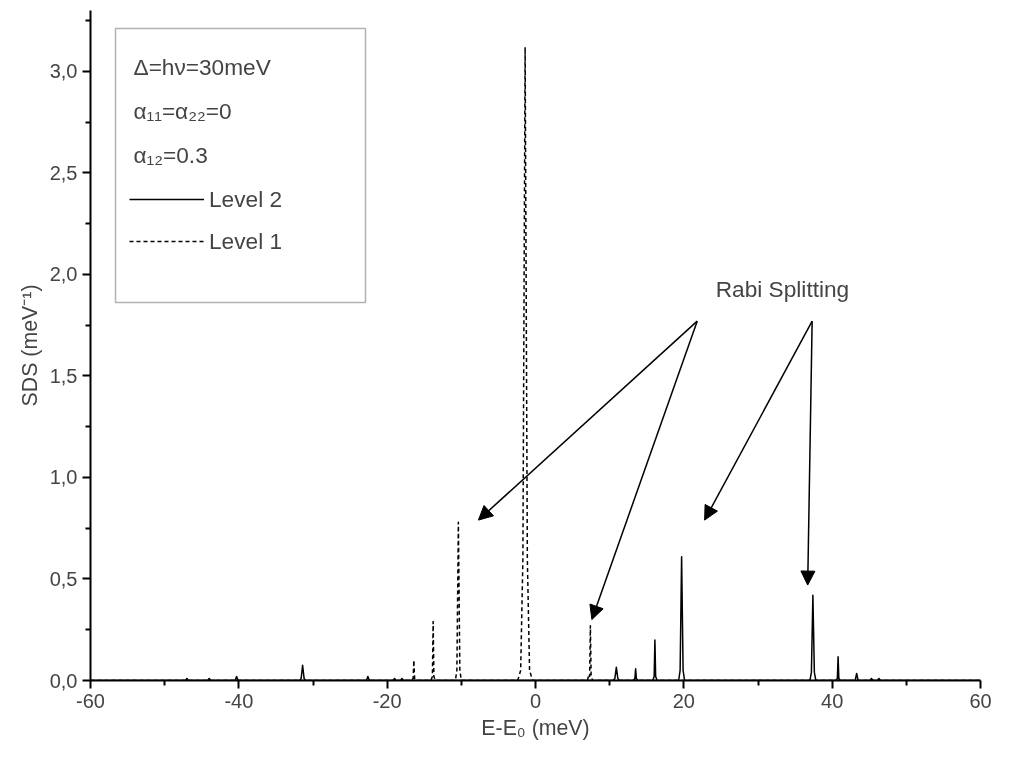 This screenshot has height=765, width=1014. What do you see at coordinates (63, 71) in the screenshot?
I see `y-tick-label: 3,0` at bounding box center [63, 71].